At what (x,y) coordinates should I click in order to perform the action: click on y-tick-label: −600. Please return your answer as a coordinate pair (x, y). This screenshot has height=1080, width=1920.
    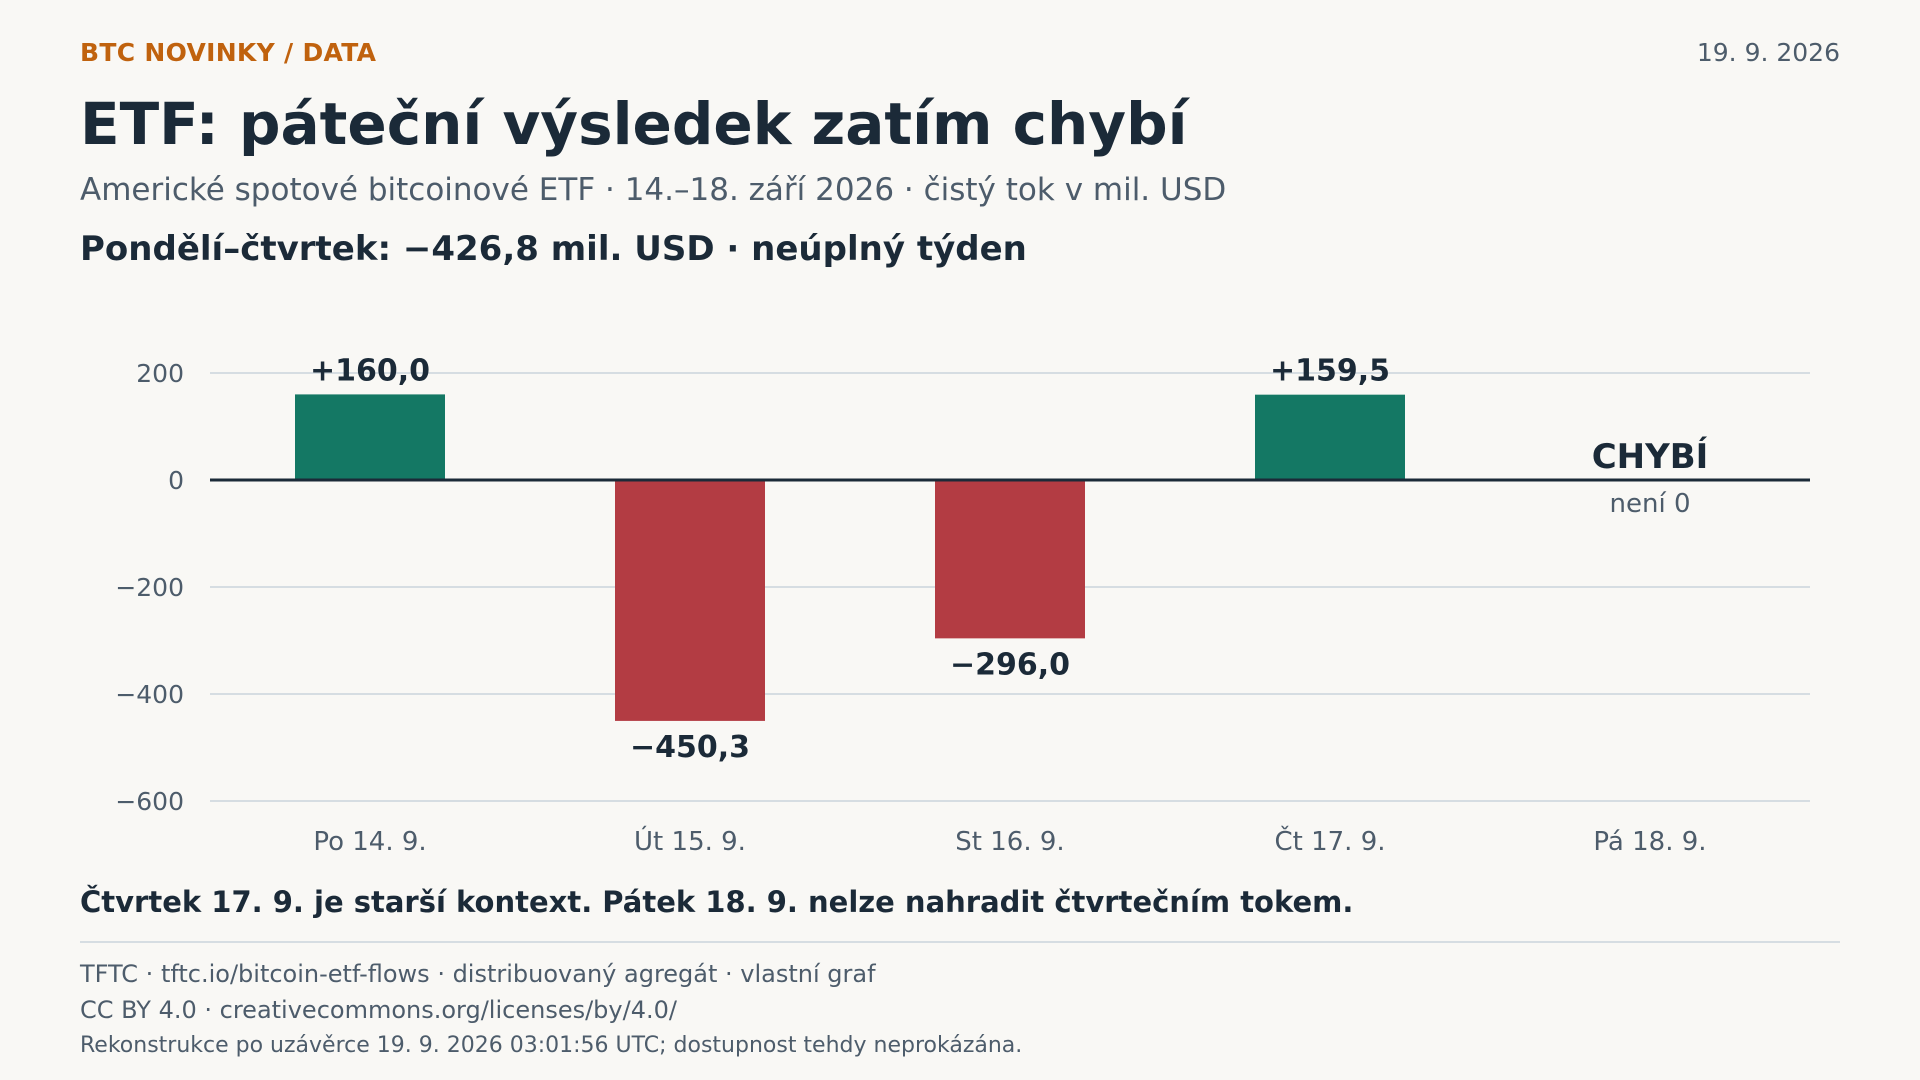
    Looking at the image, I should click on (149, 801).